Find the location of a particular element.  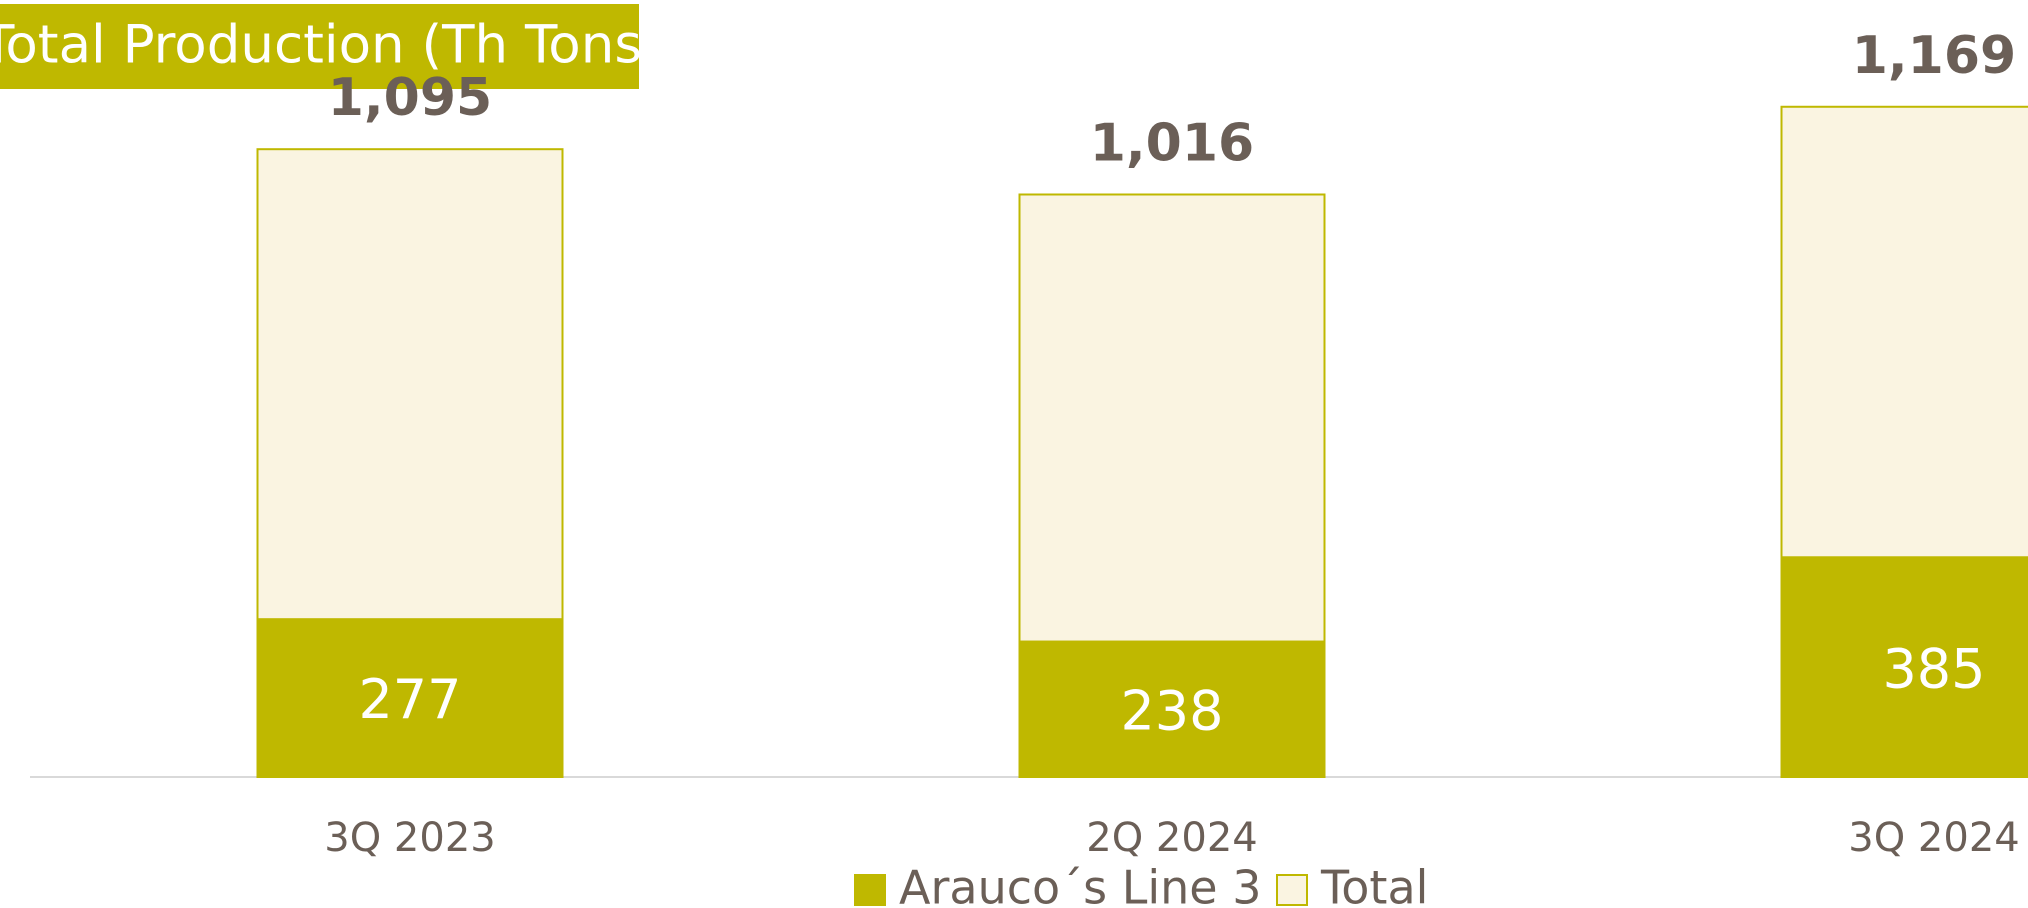

legend-label: Total is located at coordinates (1374, 884).